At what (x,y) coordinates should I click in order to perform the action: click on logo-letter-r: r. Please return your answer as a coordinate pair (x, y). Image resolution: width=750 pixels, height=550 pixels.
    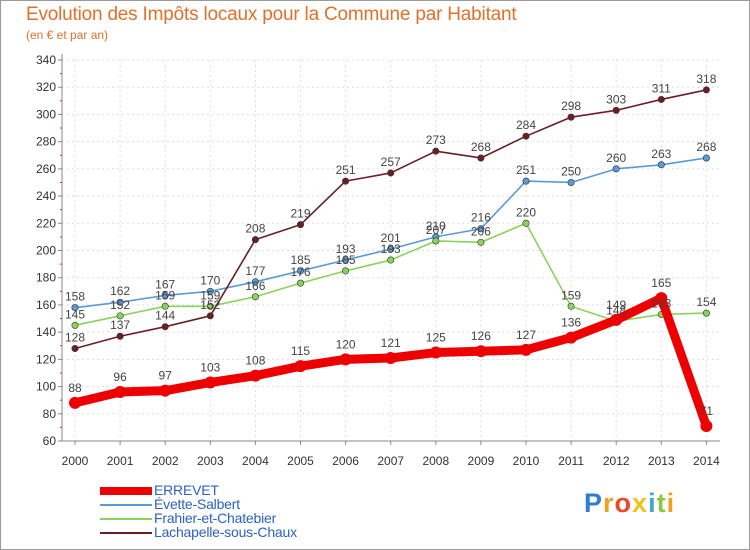
    Looking at the image, I should click on (609, 503).